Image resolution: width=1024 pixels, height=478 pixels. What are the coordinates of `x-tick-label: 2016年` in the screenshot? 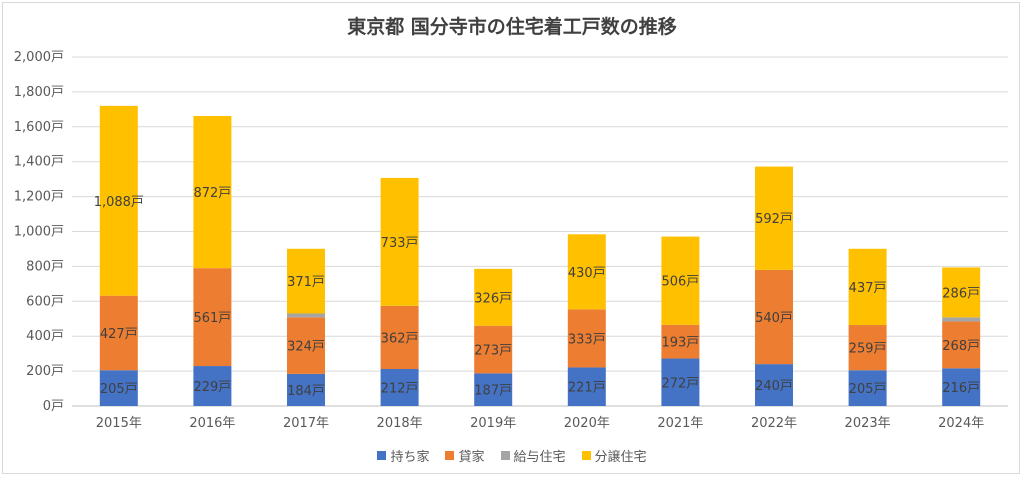 It's located at (212, 423).